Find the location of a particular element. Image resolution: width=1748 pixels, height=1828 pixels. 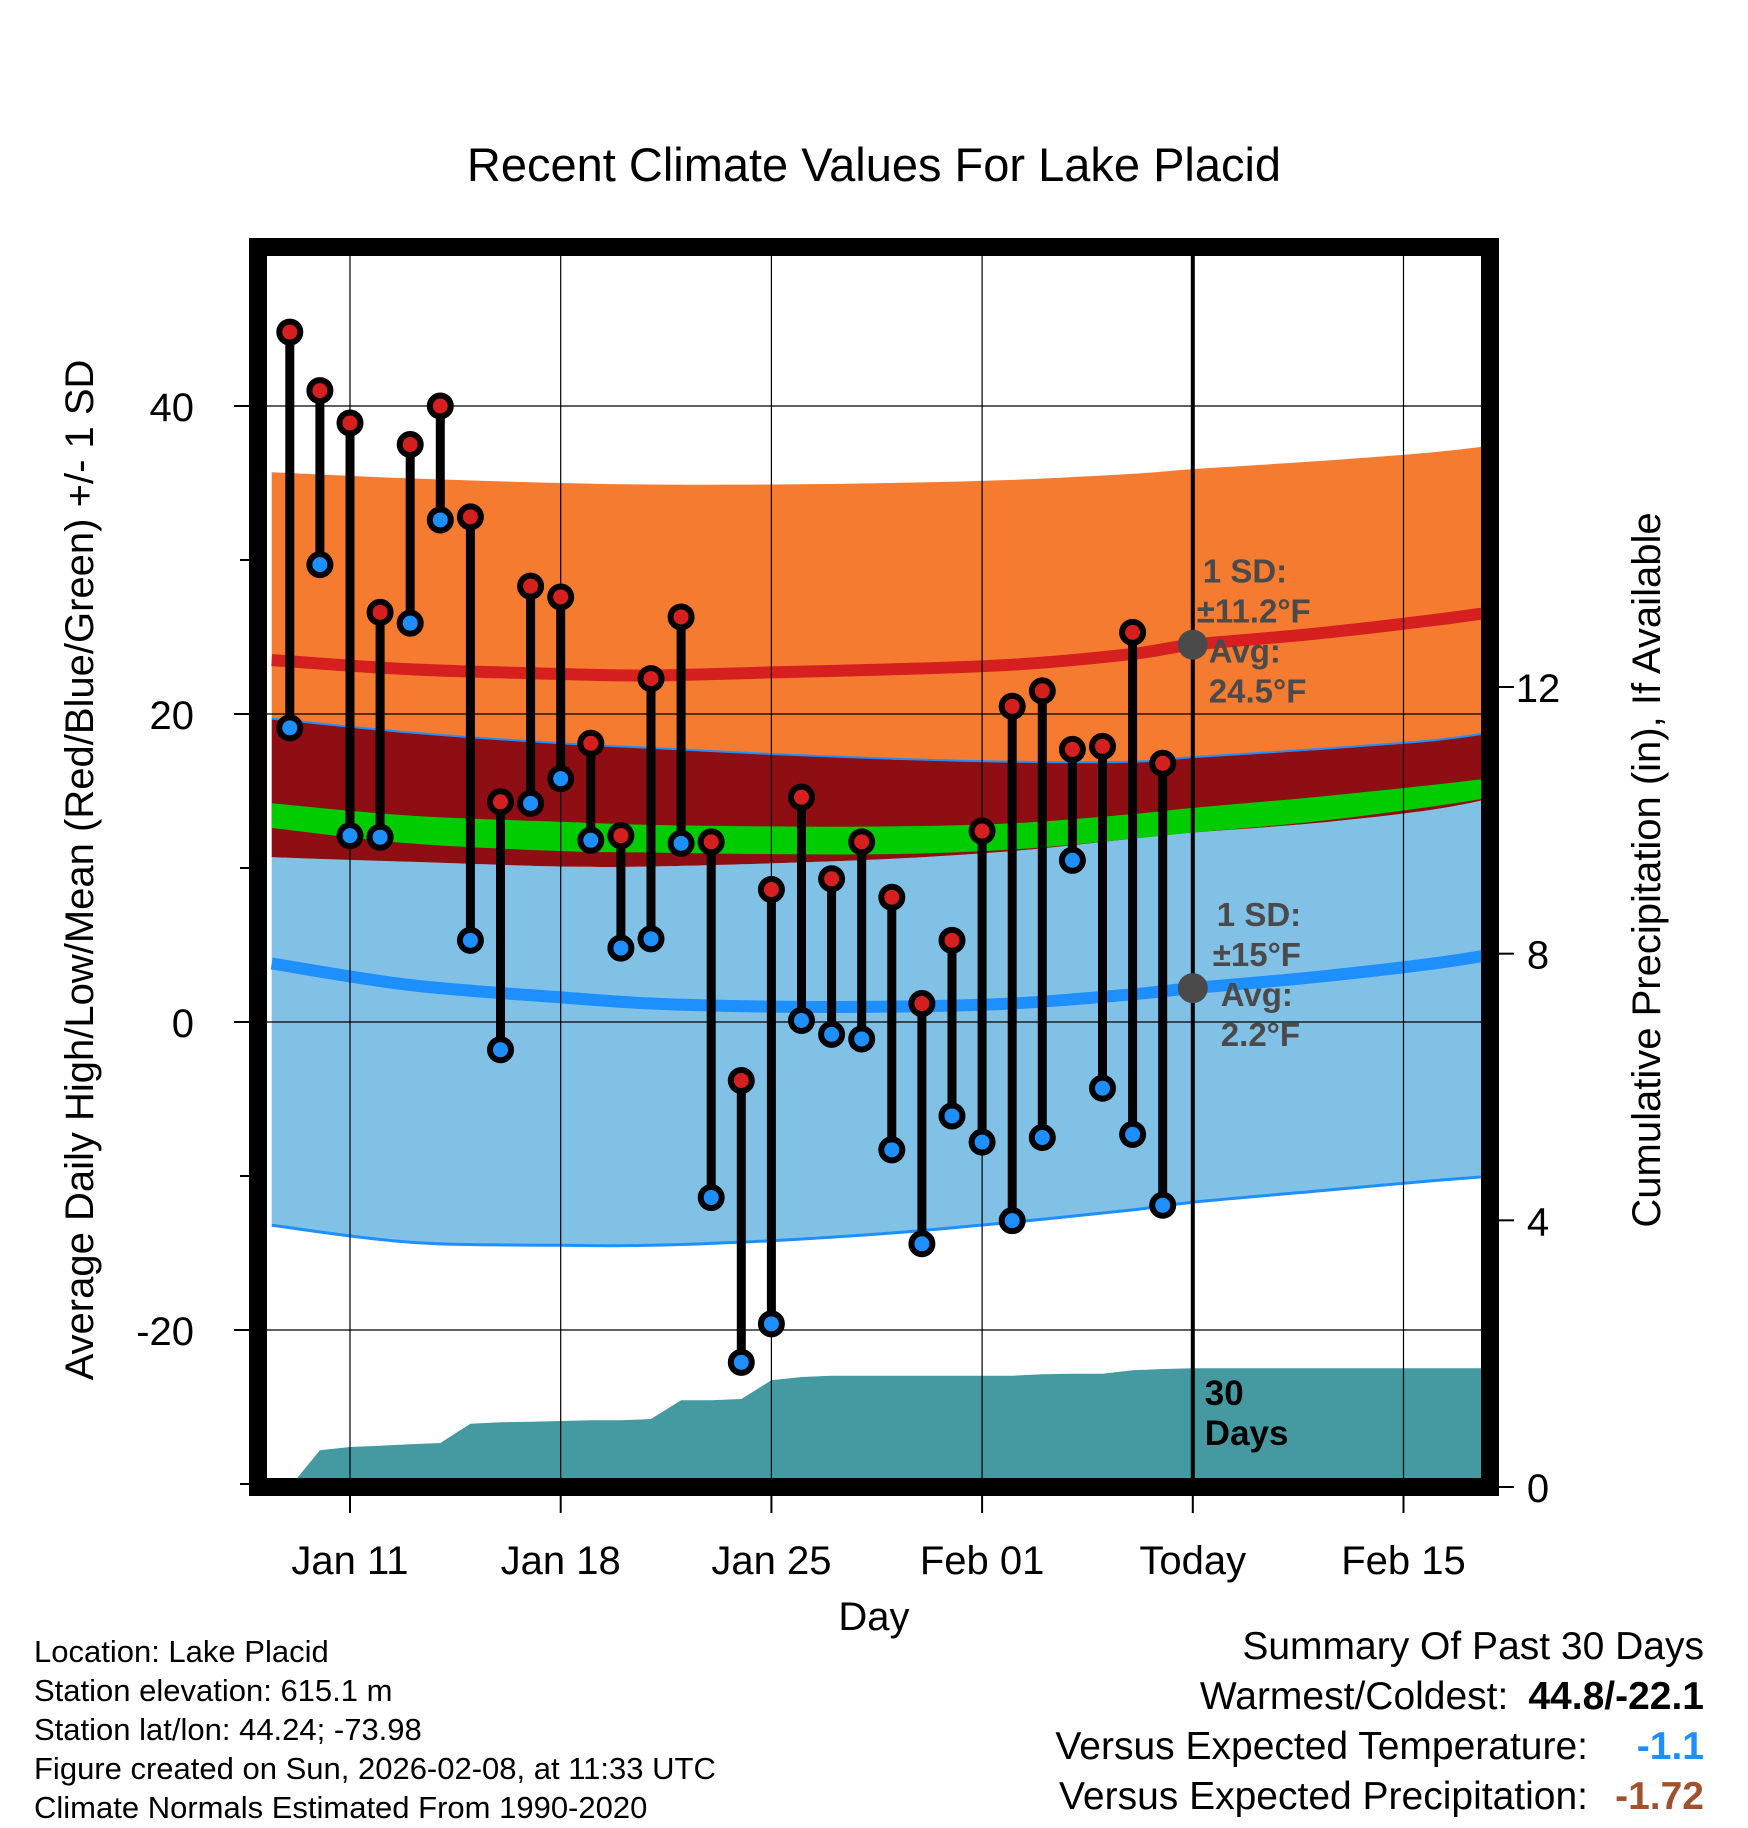

precip-area is located at coordinates (889, 1427).